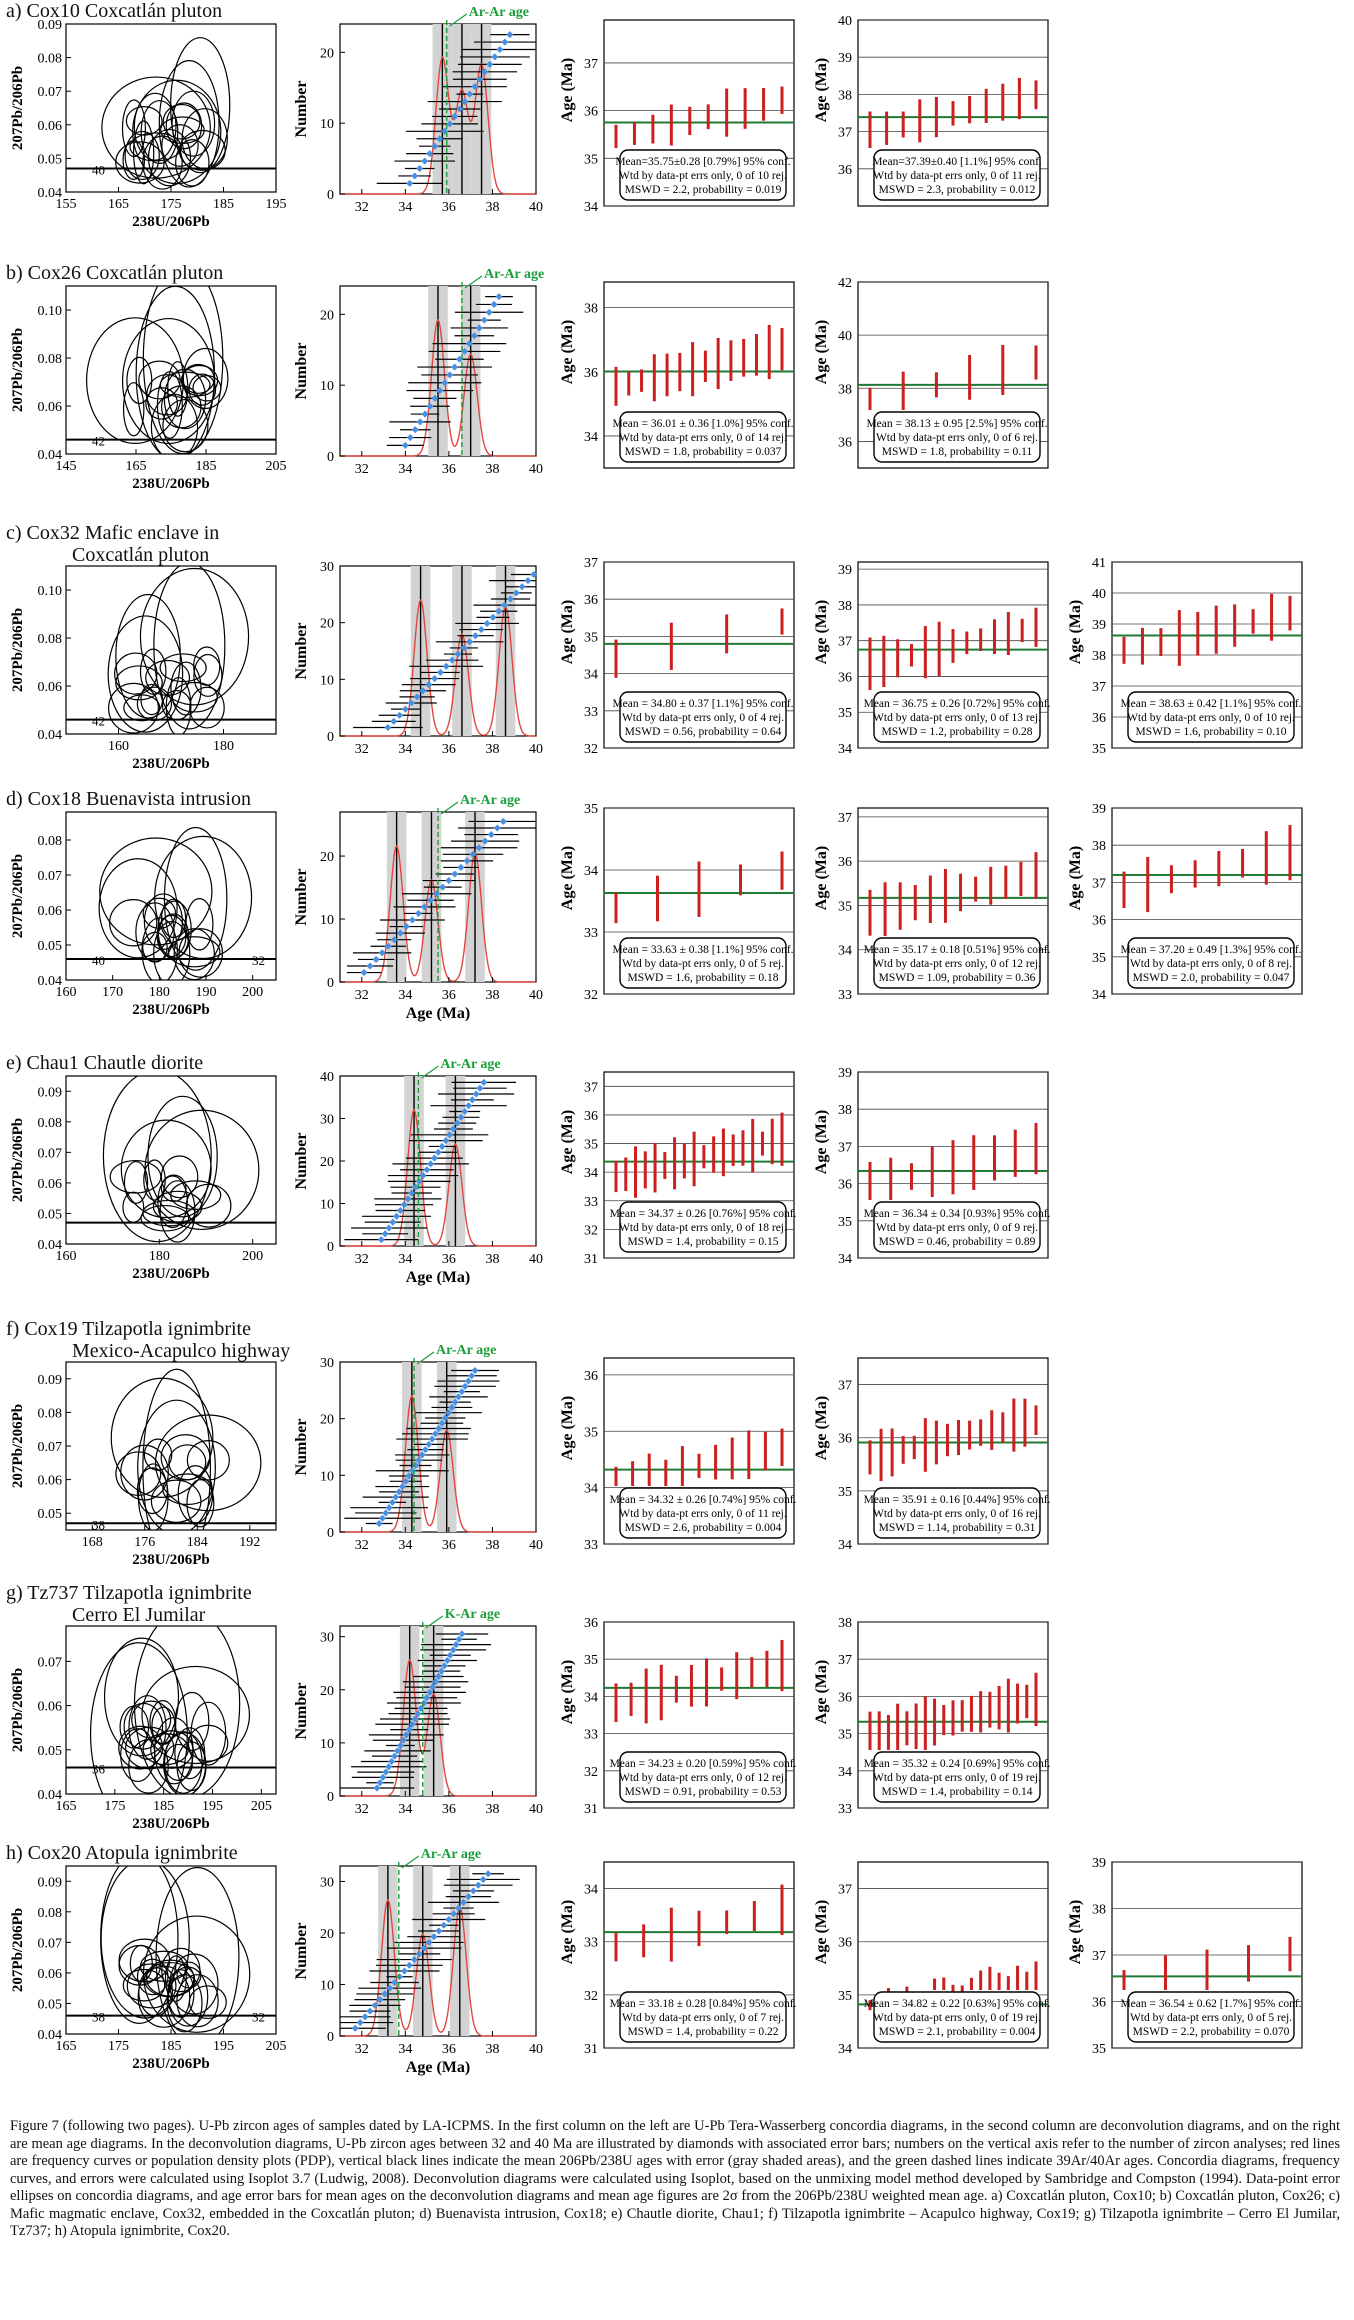  What do you see at coordinates (470, 1064) in the screenshot?
I see `argon-age-label: Ar-Ar age` at bounding box center [470, 1064].